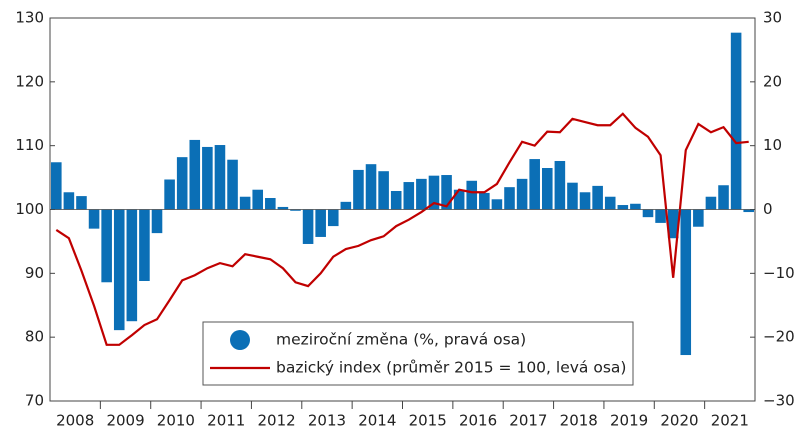 This screenshot has height=441, width=800. I want to click on y2-tick-label: 30, so click(772, 18).